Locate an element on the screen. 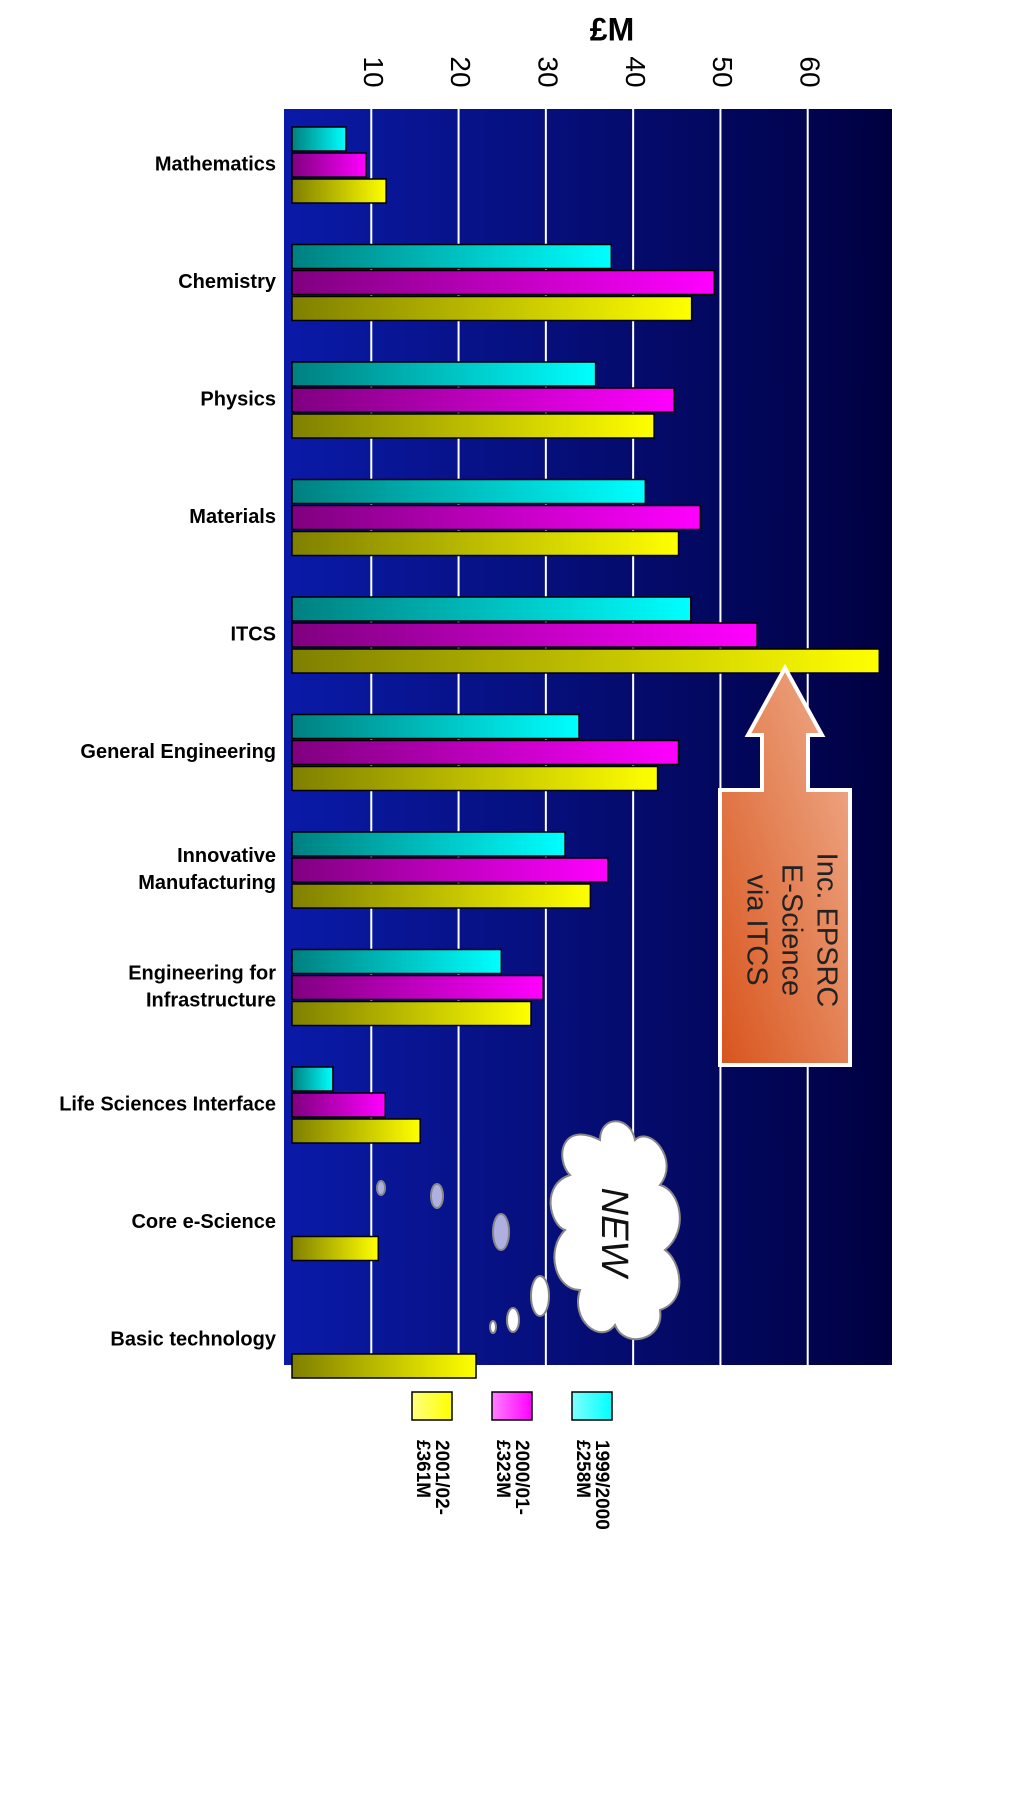  legend-label: £323M is located at coordinates (502, 1469).